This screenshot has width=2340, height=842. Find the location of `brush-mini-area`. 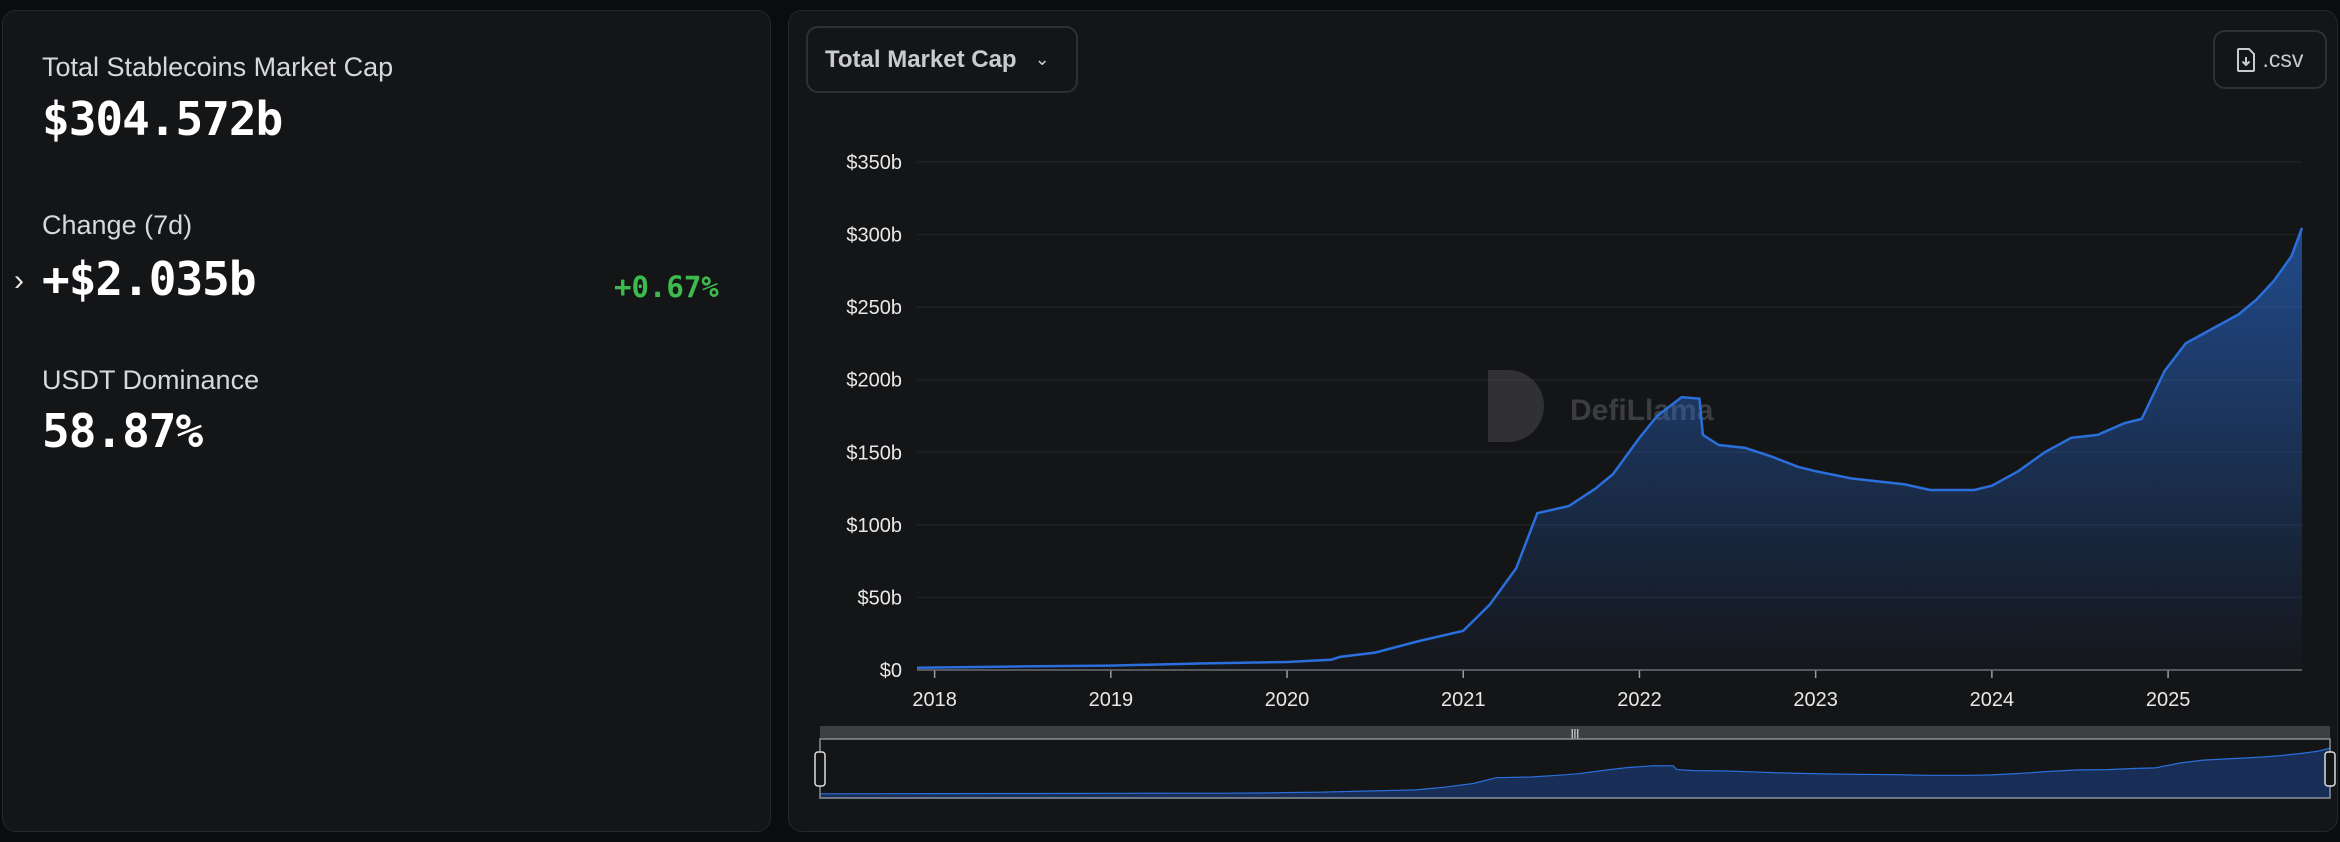

brush-mini-area is located at coordinates (1575, 773).